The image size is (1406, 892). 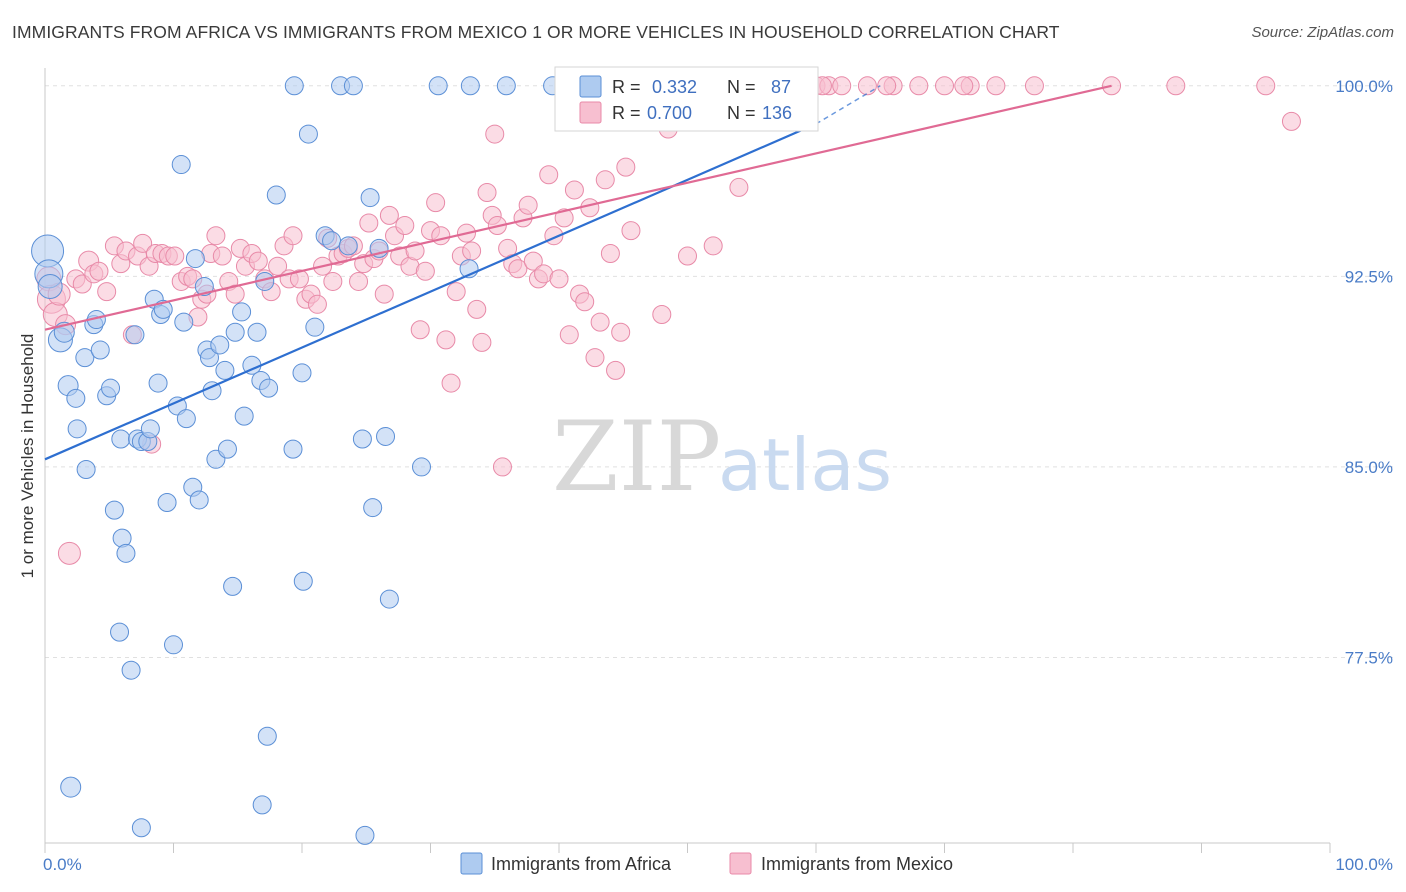 I want to click on legend-r-mexico: 0.700, so click(x=669, y=113).